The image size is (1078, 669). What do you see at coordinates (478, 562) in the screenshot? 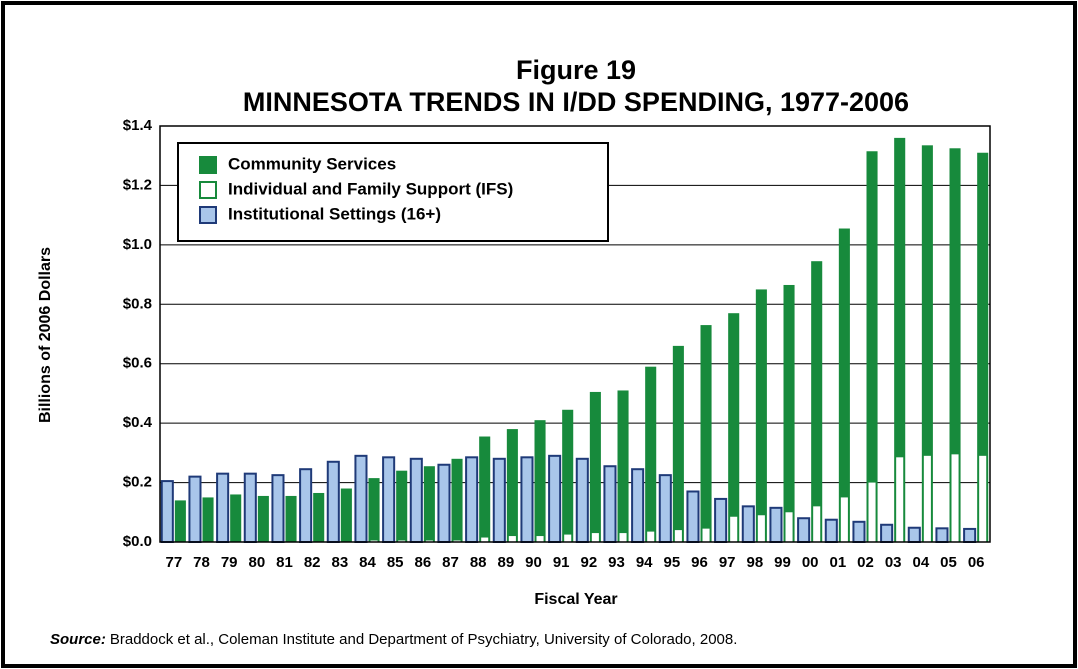
I see `x-tick-label: 88` at bounding box center [478, 562].